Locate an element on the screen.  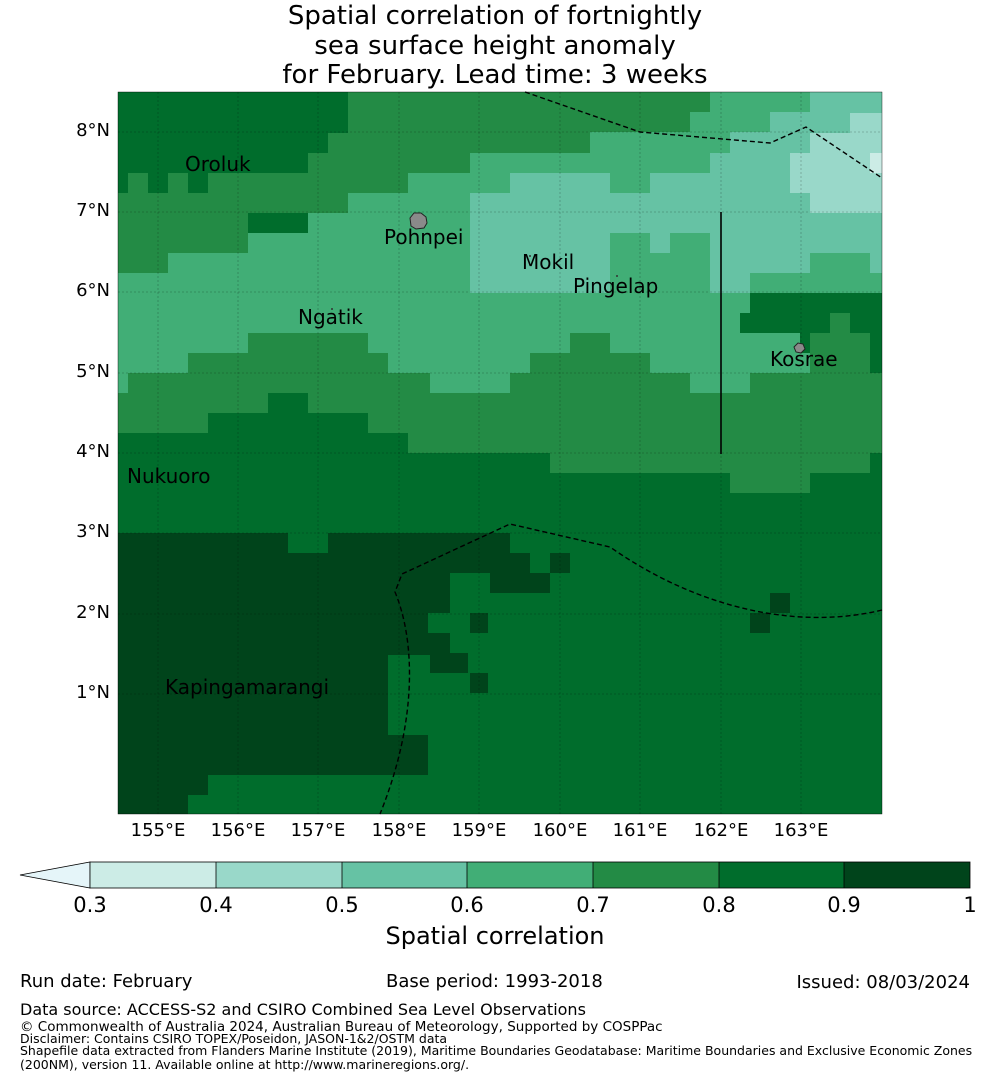
lon-label-163e: 163°E is located at coordinates (801, 830).